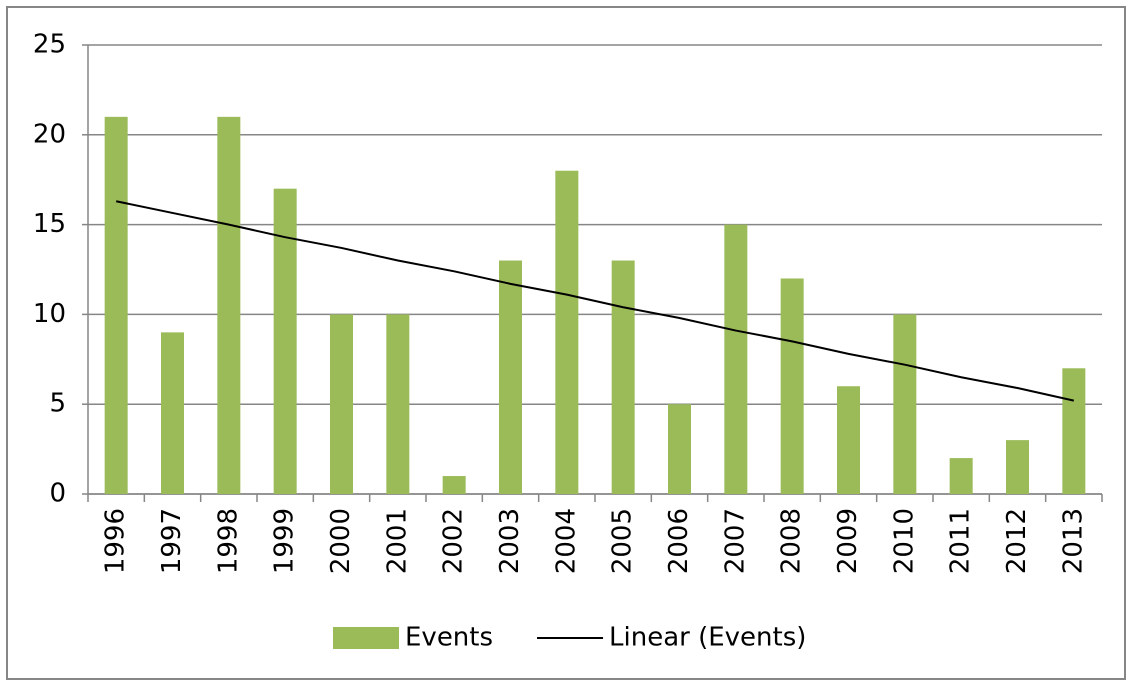 Image resolution: width=1132 pixels, height=686 pixels. What do you see at coordinates (57, 404) in the screenshot?
I see `y-tick-label: 5` at bounding box center [57, 404].